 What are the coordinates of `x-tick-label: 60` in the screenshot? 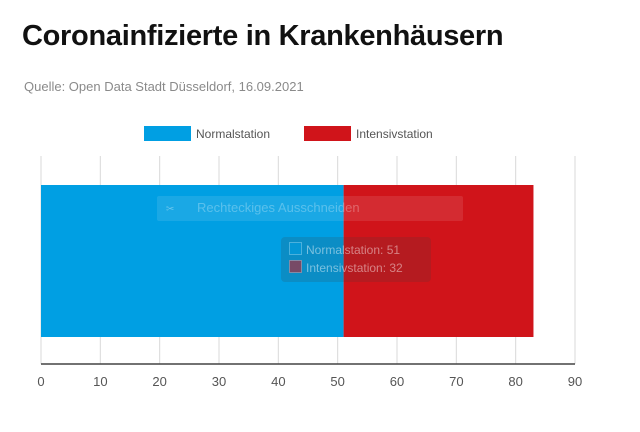 It's located at (397, 381).